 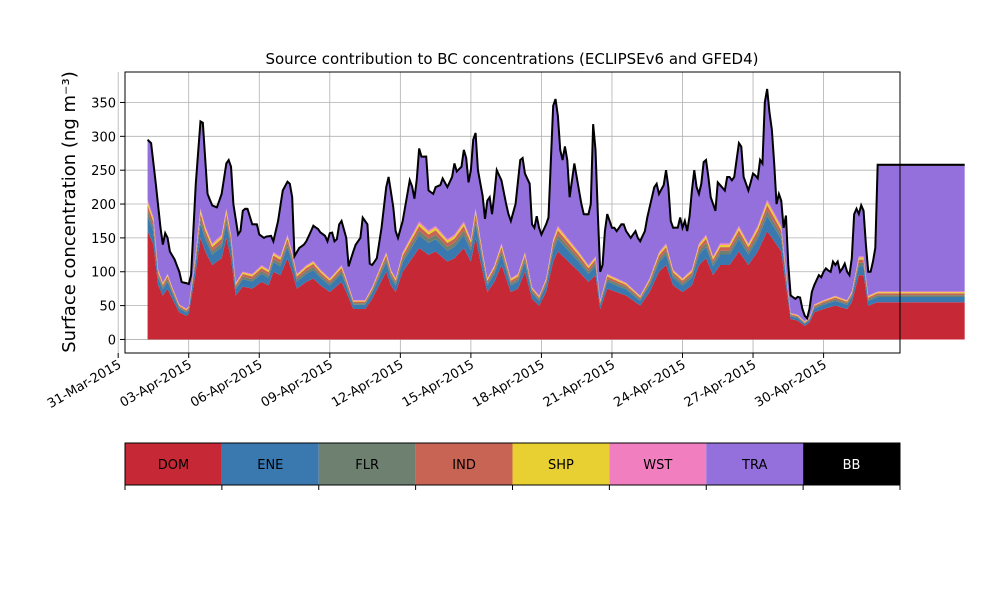 I want to click on y-axis-label: Surface concentration (ng m⁻³), so click(x=69, y=212).